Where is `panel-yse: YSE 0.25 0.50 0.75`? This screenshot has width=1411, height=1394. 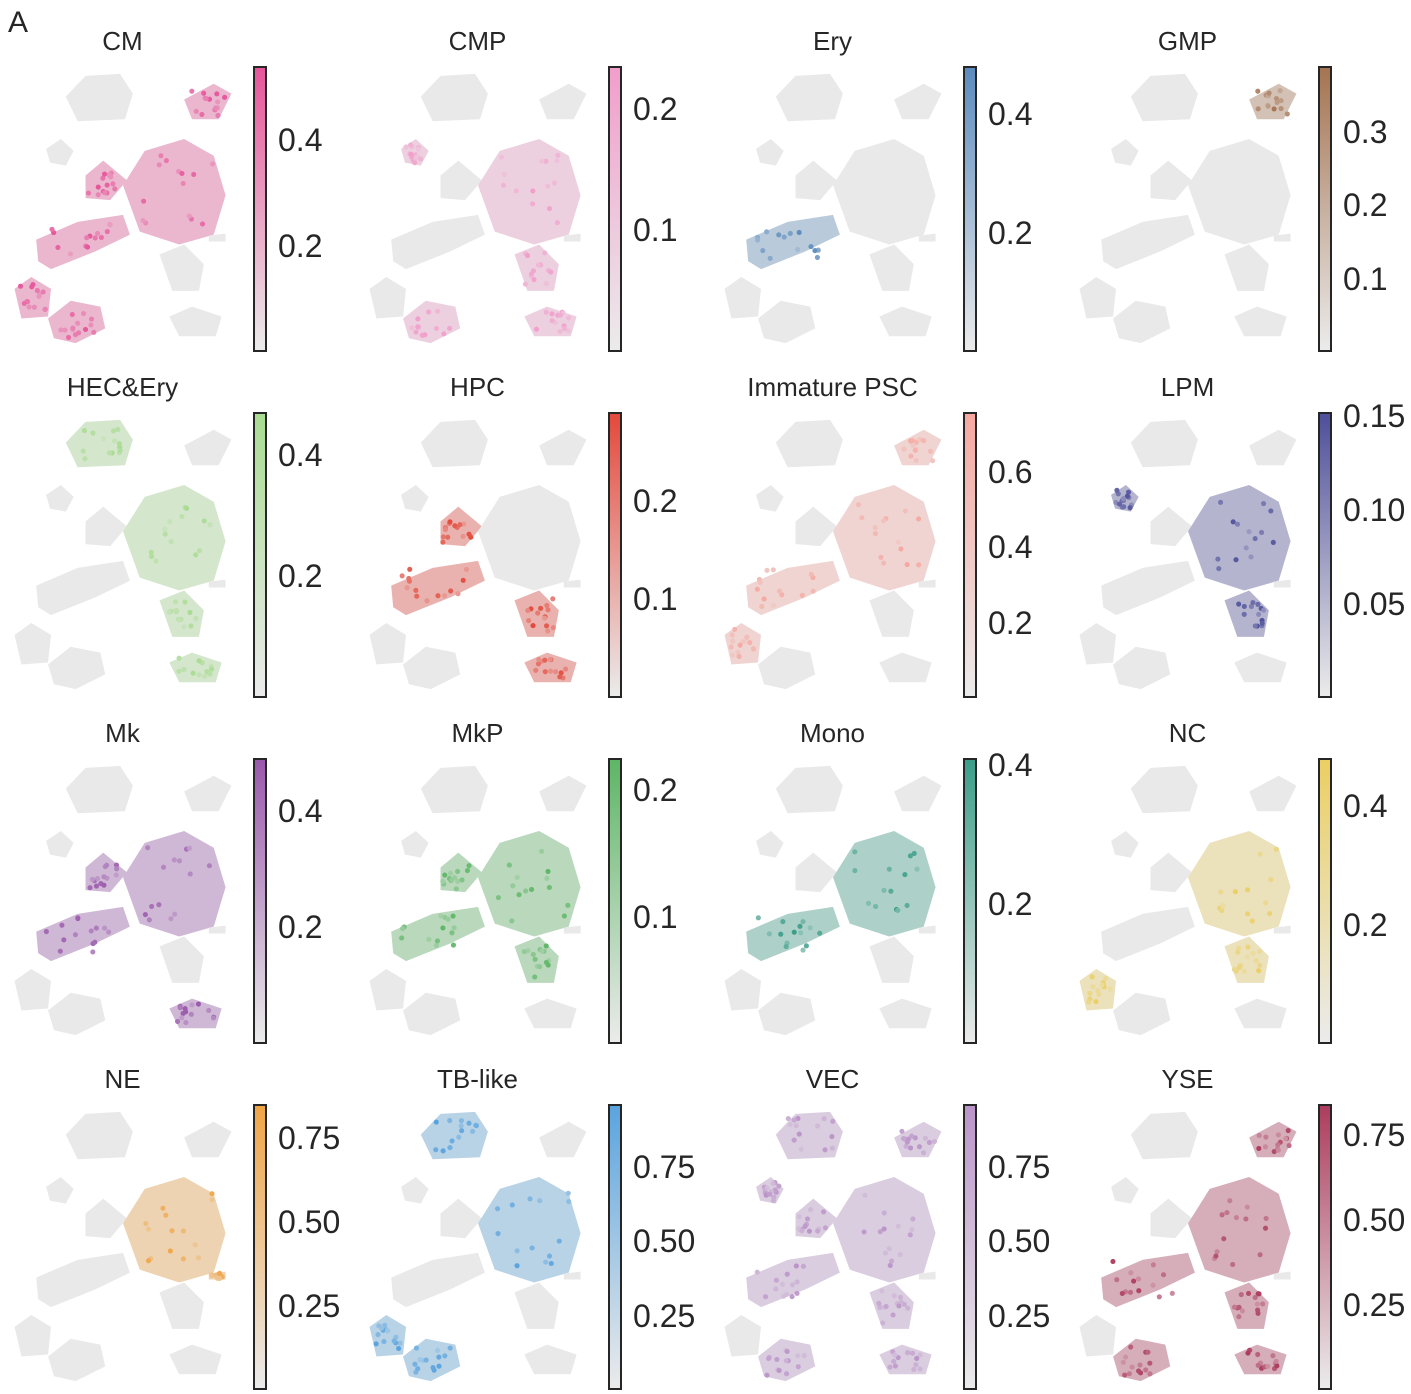 panel-yse: YSE 0.25 0.50 0.75 is located at coordinates (1238, 1214).